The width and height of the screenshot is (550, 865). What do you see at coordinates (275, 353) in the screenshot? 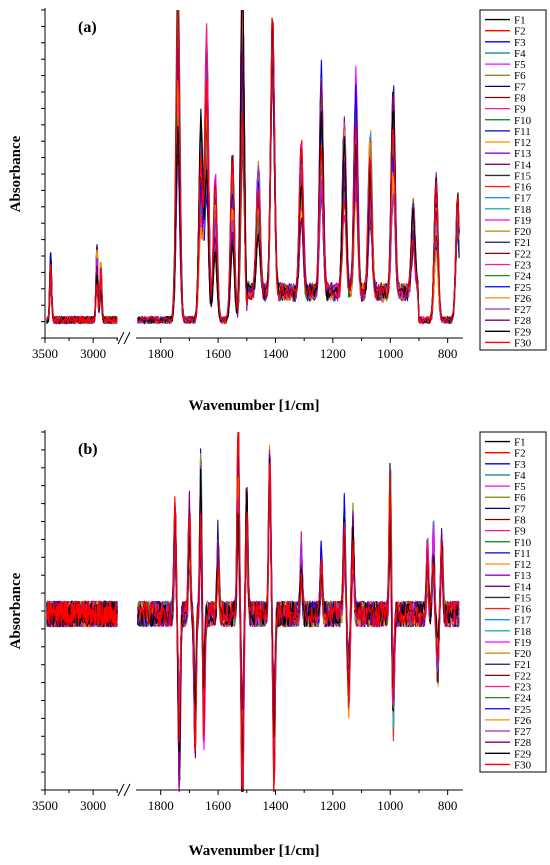
I see `x-tick-label: 1400` at bounding box center [275, 353].